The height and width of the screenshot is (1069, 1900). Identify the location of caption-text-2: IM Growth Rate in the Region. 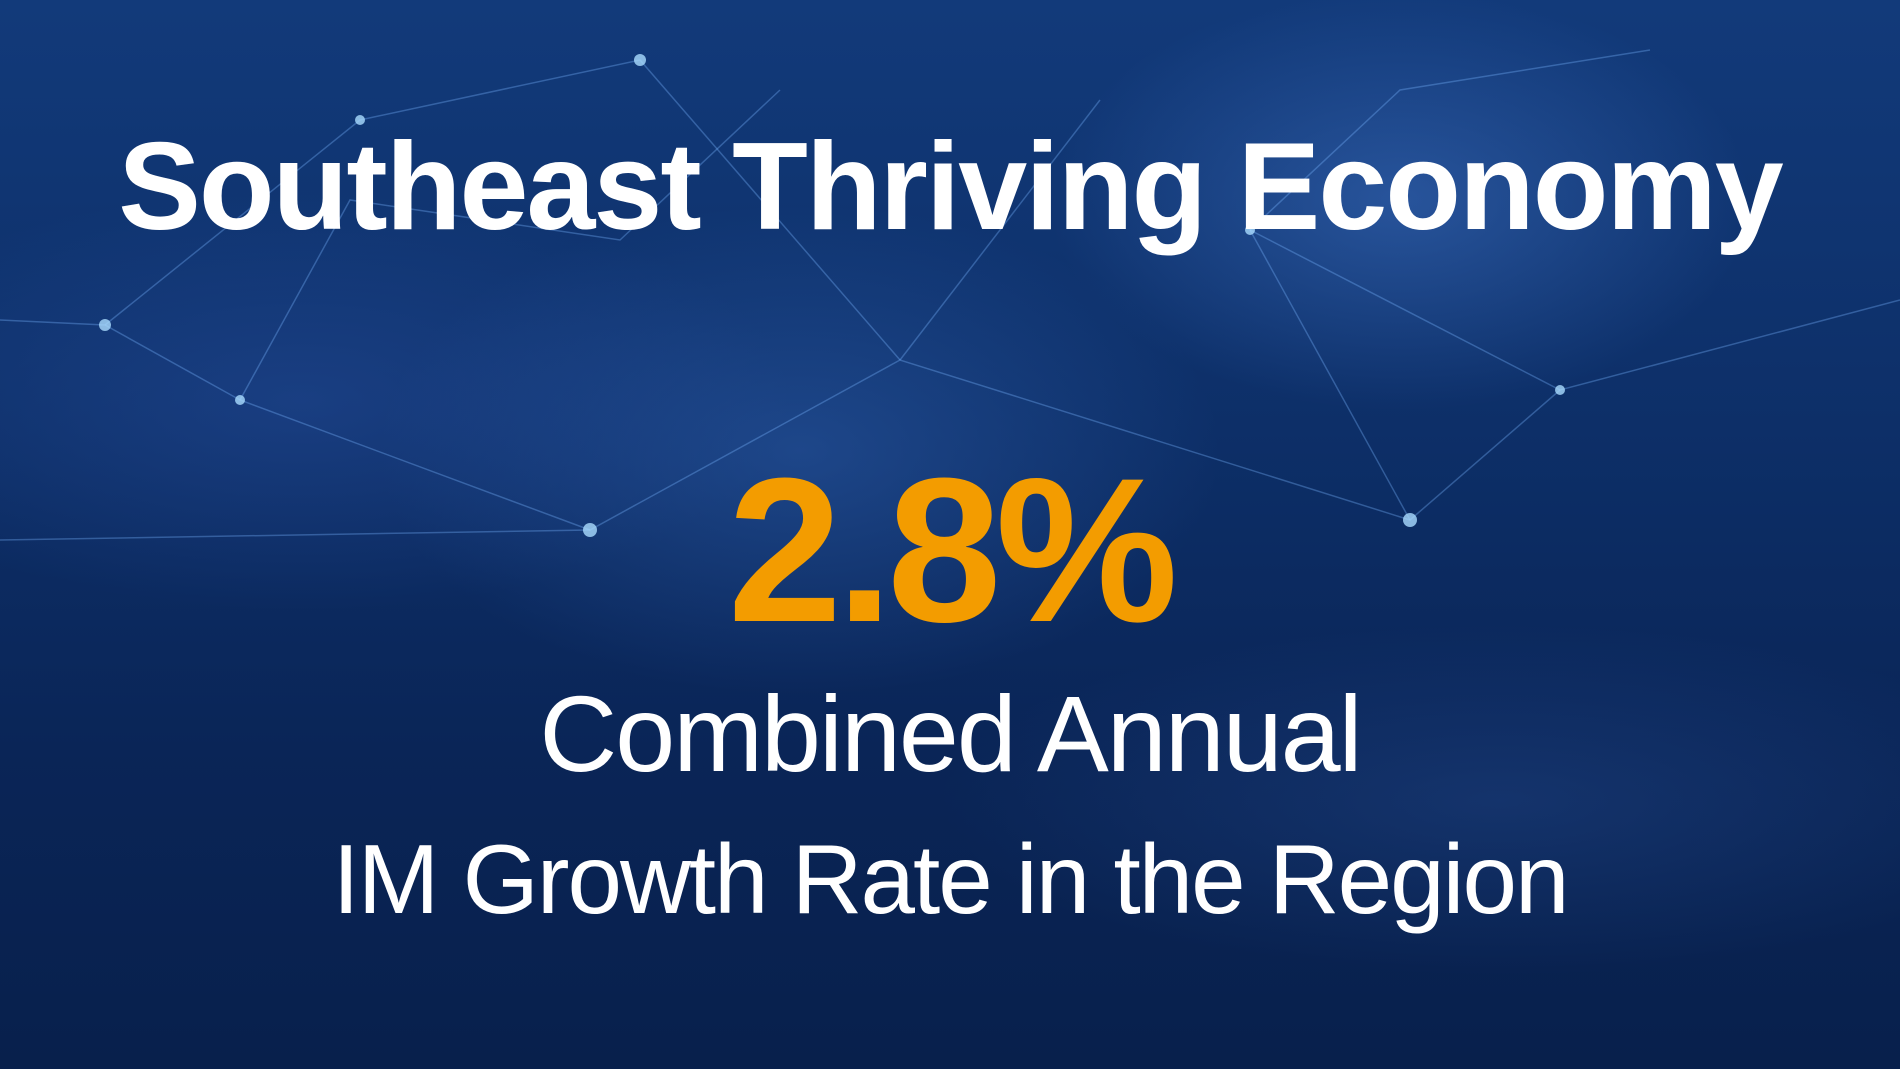
(951, 879).